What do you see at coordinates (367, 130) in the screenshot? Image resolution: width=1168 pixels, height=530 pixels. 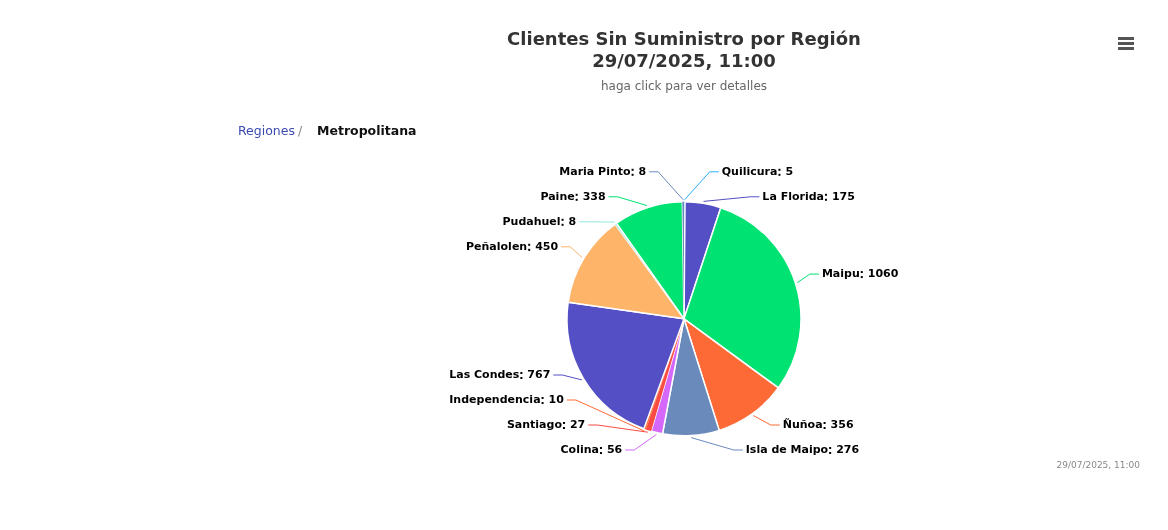 I see `text: Metropolitana` at bounding box center [367, 130].